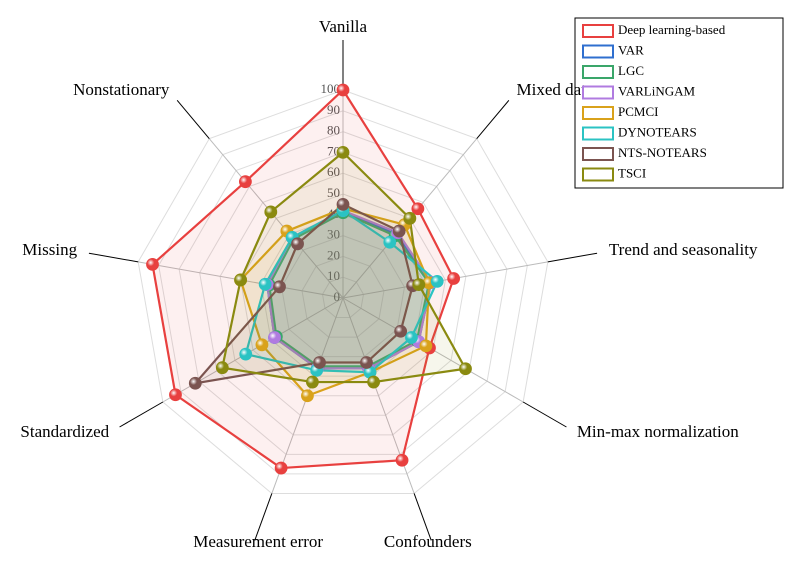  What do you see at coordinates (656, 90) in the screenshot?
I see `legend-label: VARLiNGAM` at bounding box center [656, 90].